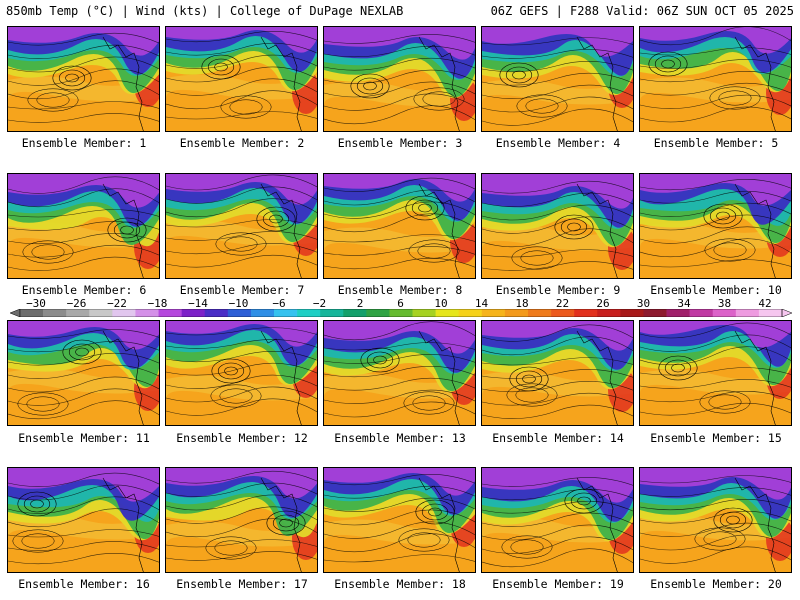 The height and width of the screenshot is (600, 800). I want to click on ensemble-member-label: Ensemble Member: 11, so click(84, 438).